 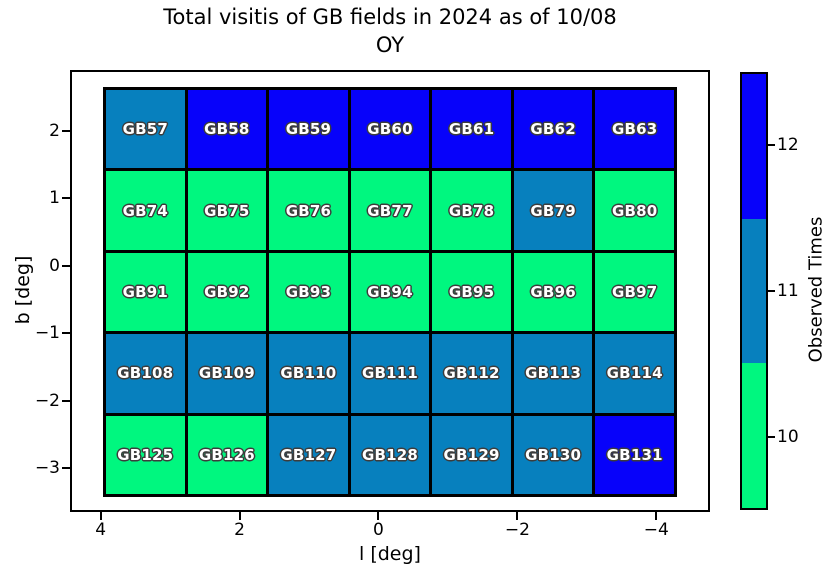 I want to click on heatmap-cell-gb126: GB126, so click(x=227, y=454).